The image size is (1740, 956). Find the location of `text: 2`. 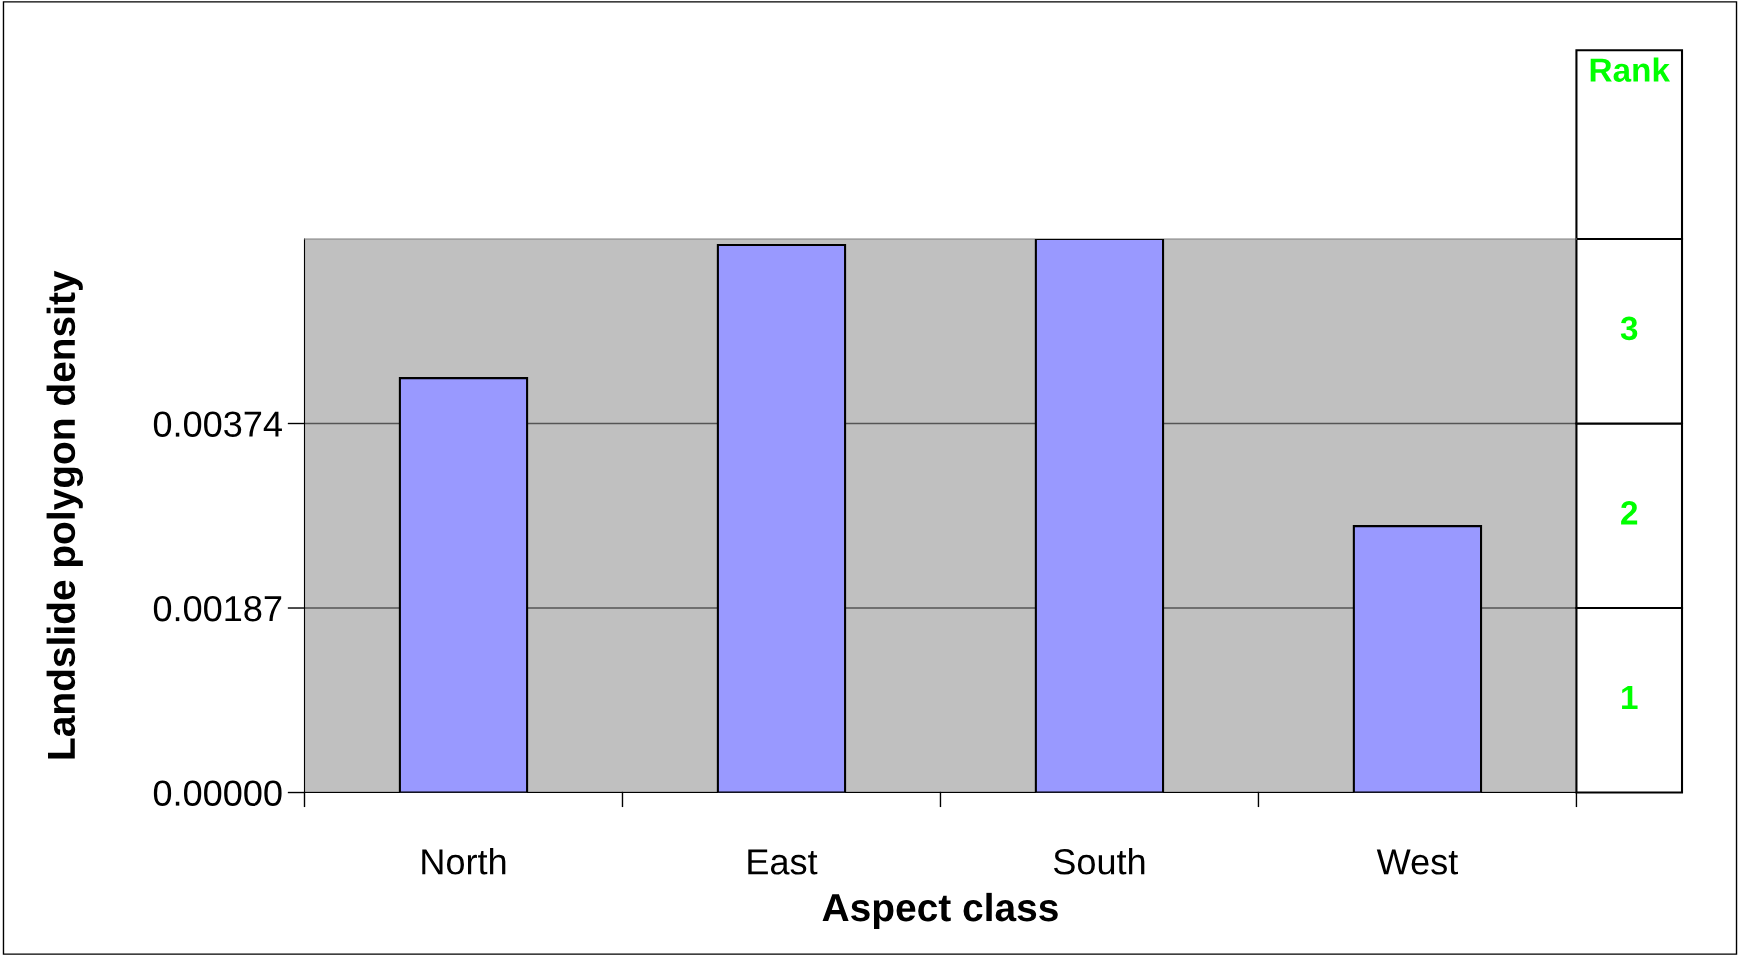

text: 2 is located at coordinates (1629, 513).